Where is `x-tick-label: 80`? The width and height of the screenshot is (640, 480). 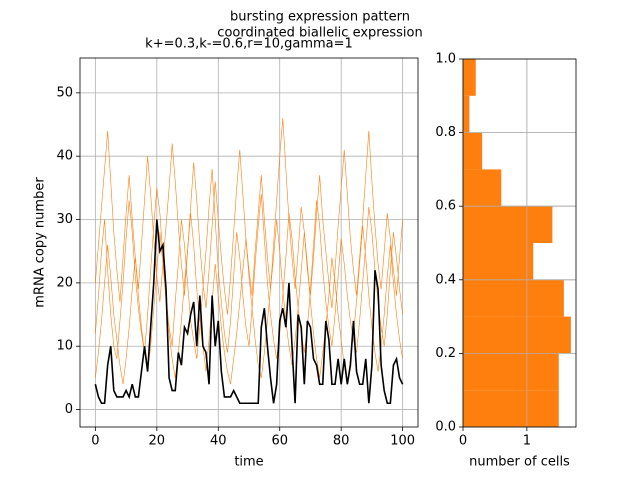 x-tick-label: 80 is located at coordinates (341, 441).